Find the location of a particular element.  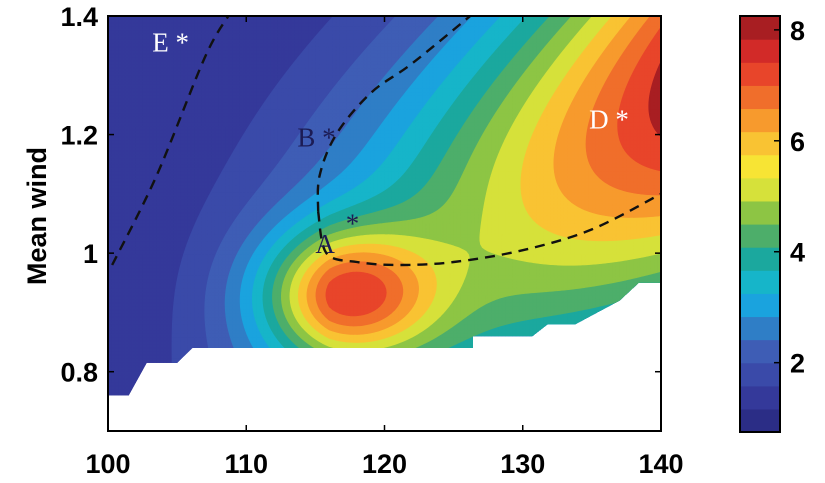

colorbar-tick-label: 8 is located at coordinates (797, 31).